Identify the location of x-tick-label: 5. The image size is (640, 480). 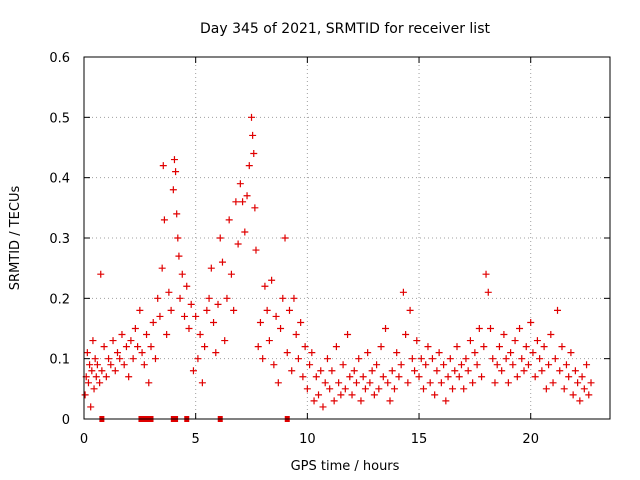
(196, 439).